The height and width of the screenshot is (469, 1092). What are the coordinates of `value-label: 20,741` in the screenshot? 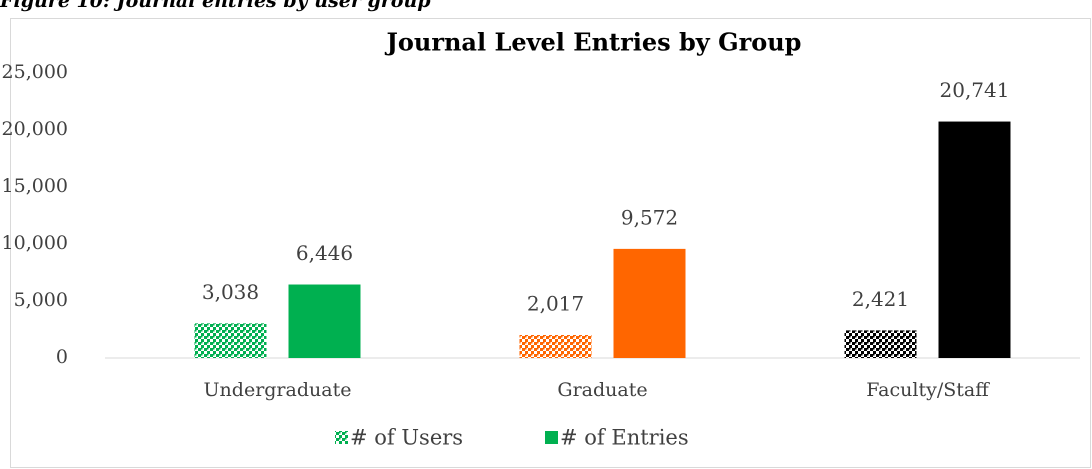 It's located at (975, 90).